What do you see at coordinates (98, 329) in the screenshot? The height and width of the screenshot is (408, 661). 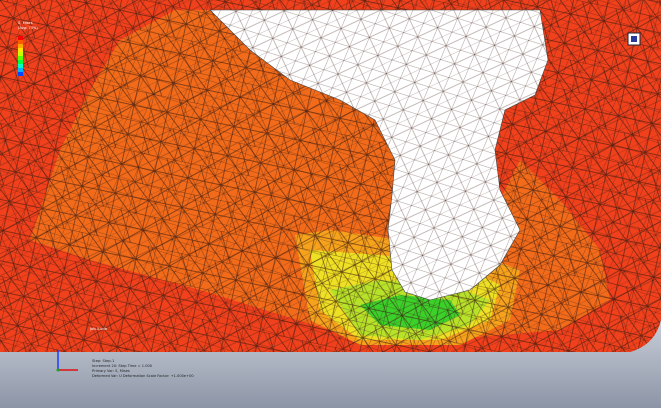 I see `model-label: Job-1.odb` at bounding box center [98, 329].